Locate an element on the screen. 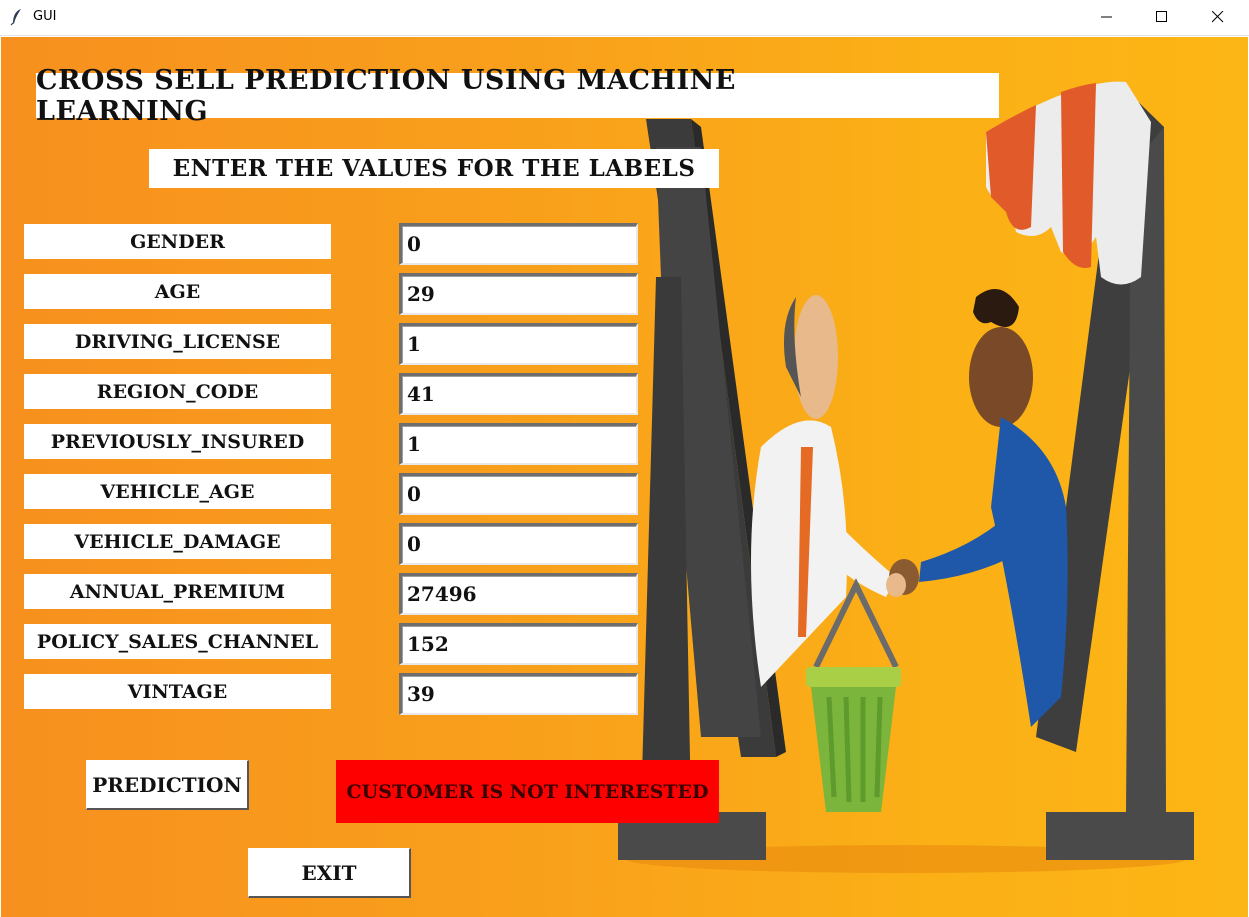  label-vehicle-damage: VEHICLE_DAMAGE is located at coordinates (177, 541).